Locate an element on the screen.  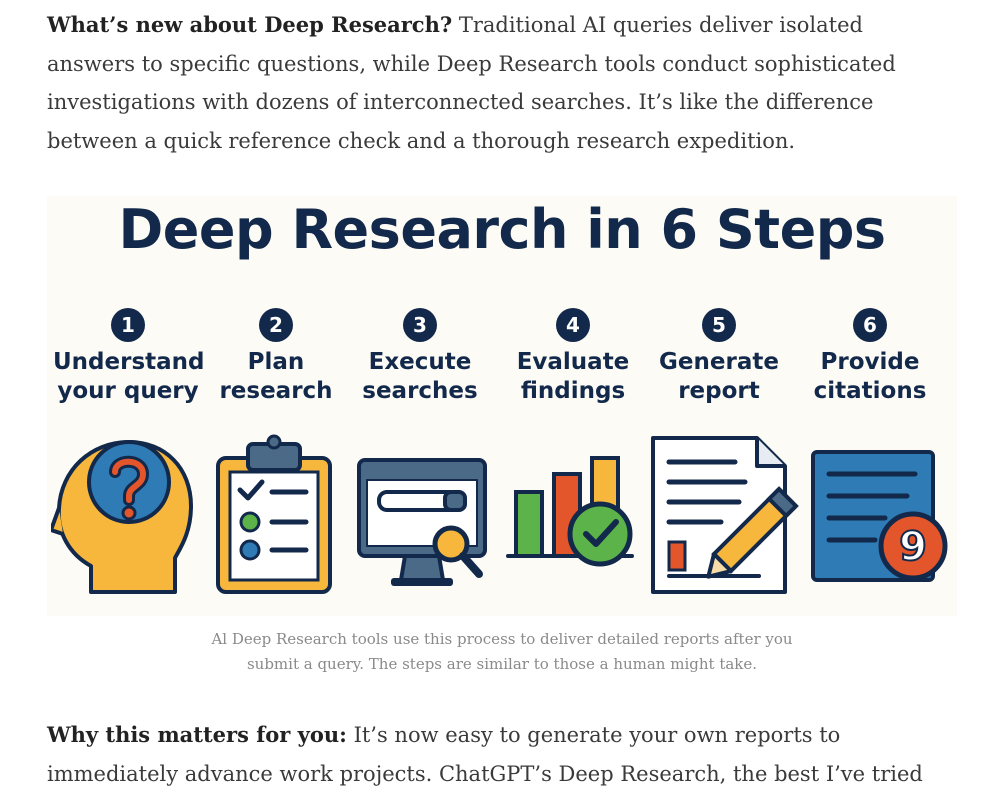
step-number: 4 is located at coordinates (573, 325).